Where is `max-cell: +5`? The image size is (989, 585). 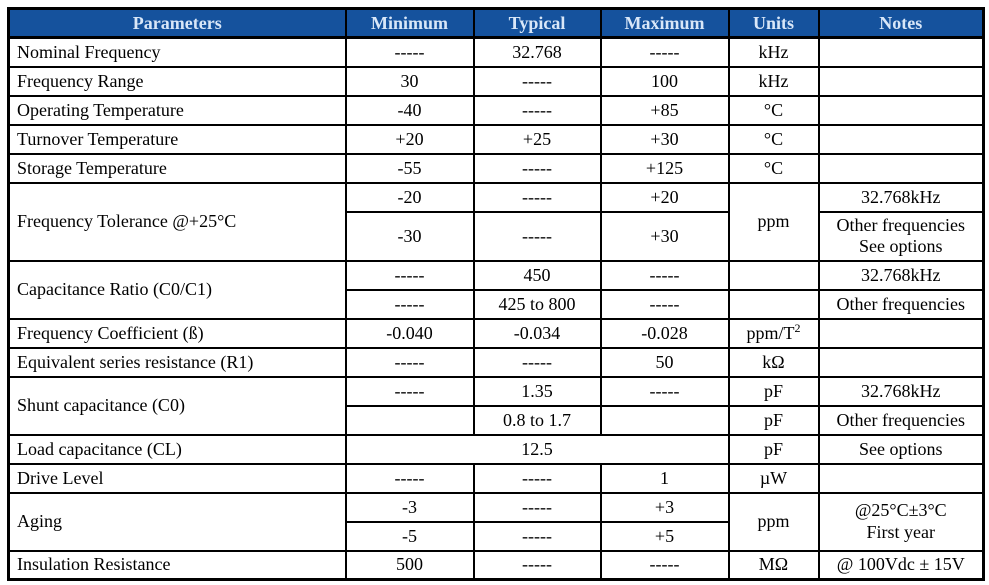 max-cell: +5 is located at coordinates (664, 536).